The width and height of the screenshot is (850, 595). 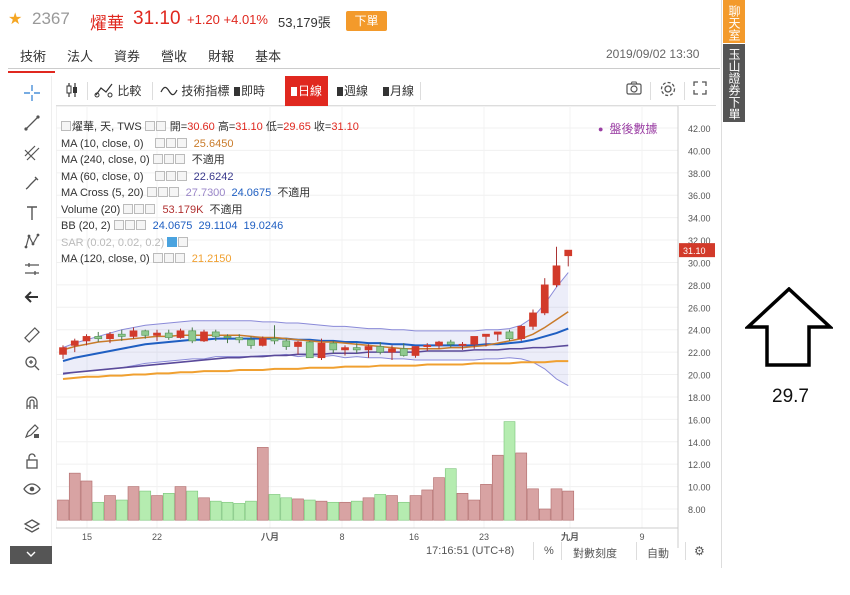 I want to click on fib-tool-icon, so click(x=32, y=154).